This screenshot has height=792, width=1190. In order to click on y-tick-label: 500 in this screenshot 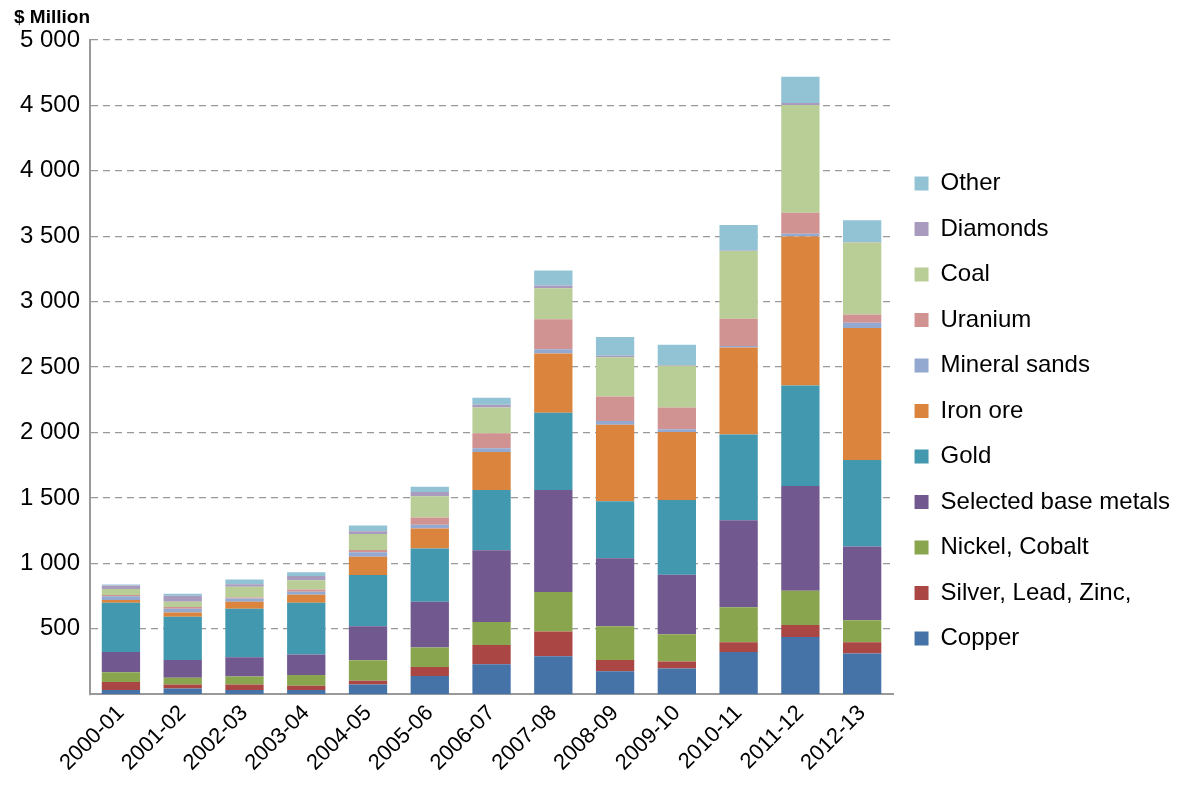, I will do `click(60, 627)`.